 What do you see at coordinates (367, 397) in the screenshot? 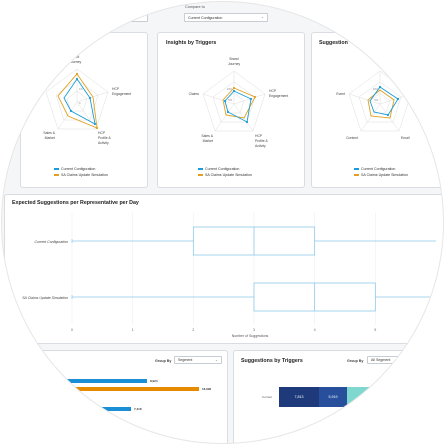
I see `trigger-cell` at bounding box center [367, 397].